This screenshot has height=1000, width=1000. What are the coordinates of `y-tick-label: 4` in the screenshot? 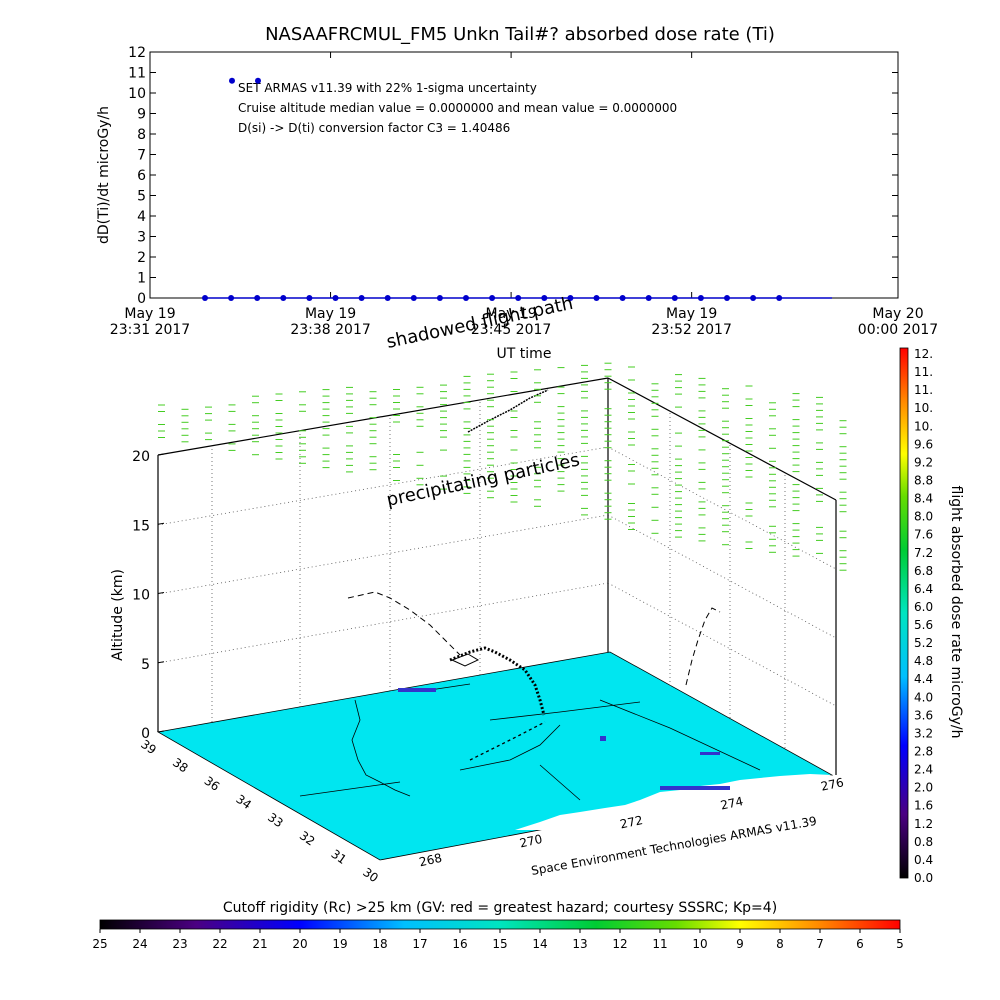 It's located at (141, 217).